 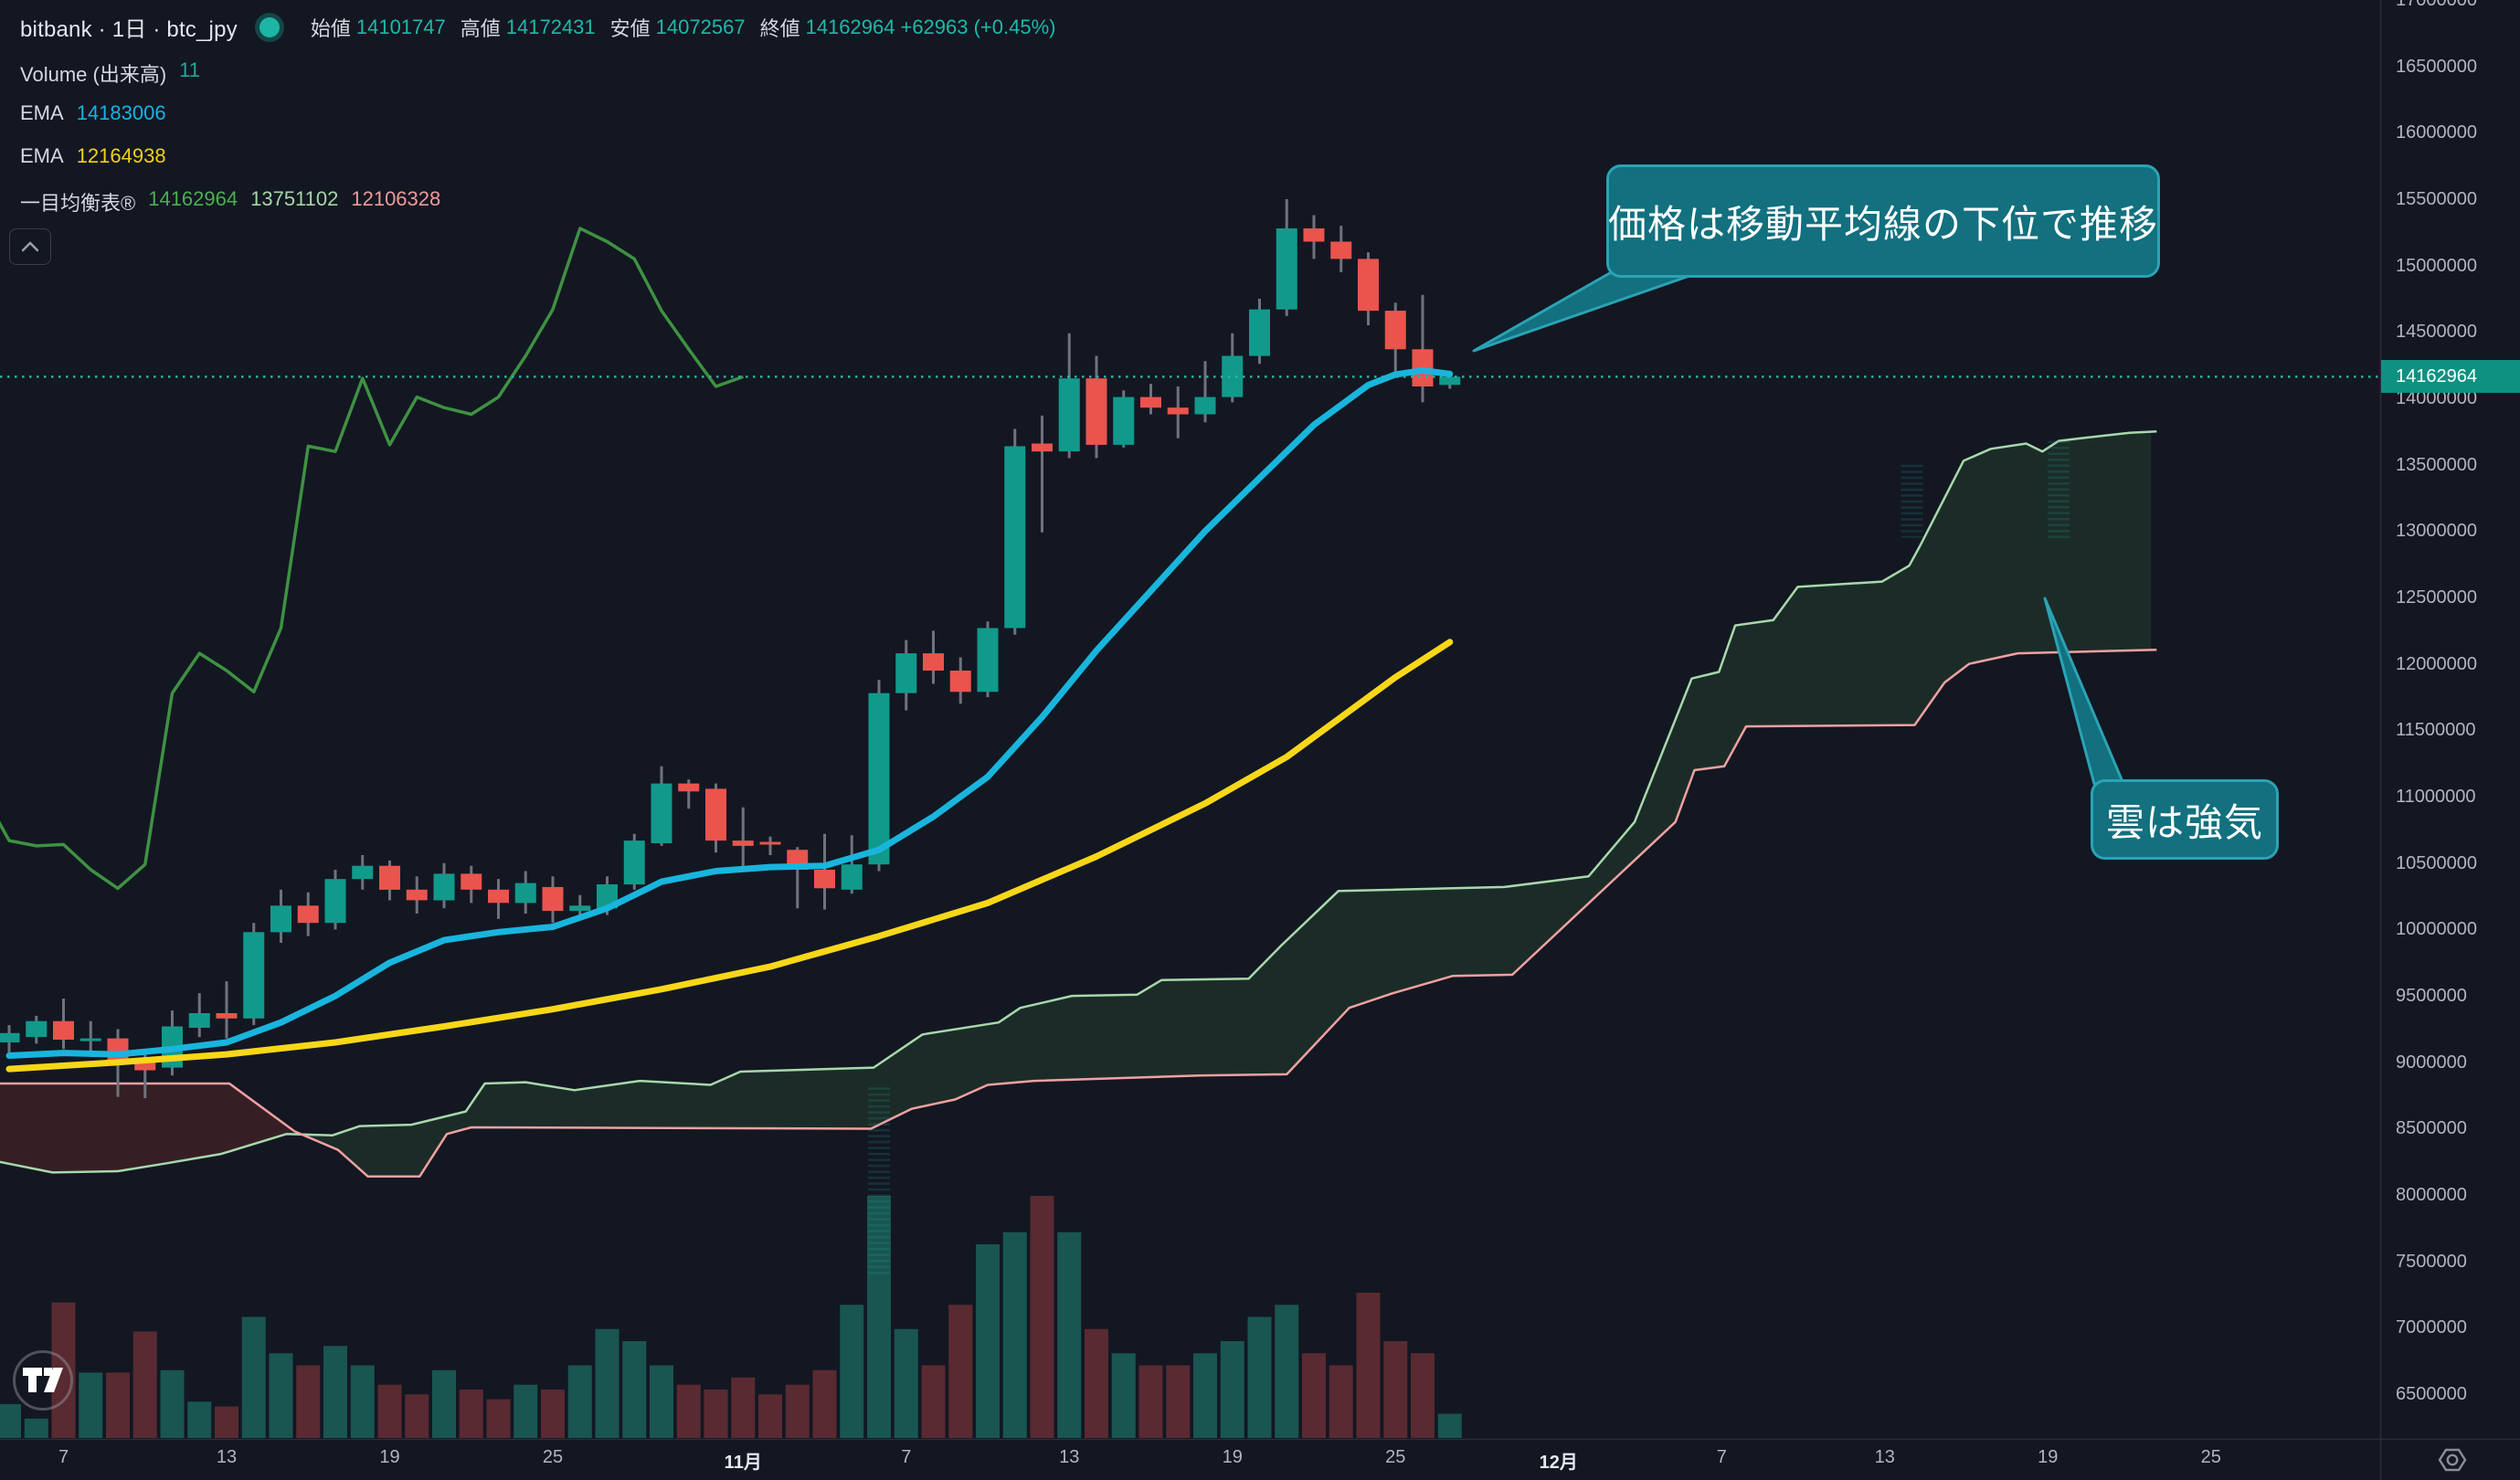 I want to click on time-axis-label: 12月, so click(x=1558, y=1463).